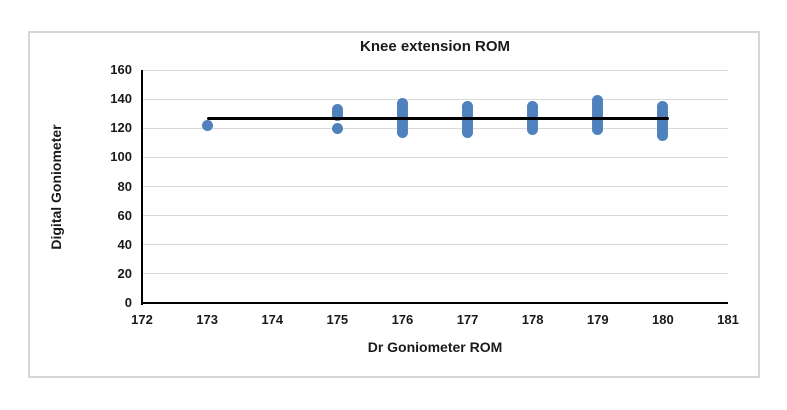 This screenshot has height=410, width=787. Describe the element at coordinates (467, 319) in the screenshot. I see `x-tick-label: 177` at that location.